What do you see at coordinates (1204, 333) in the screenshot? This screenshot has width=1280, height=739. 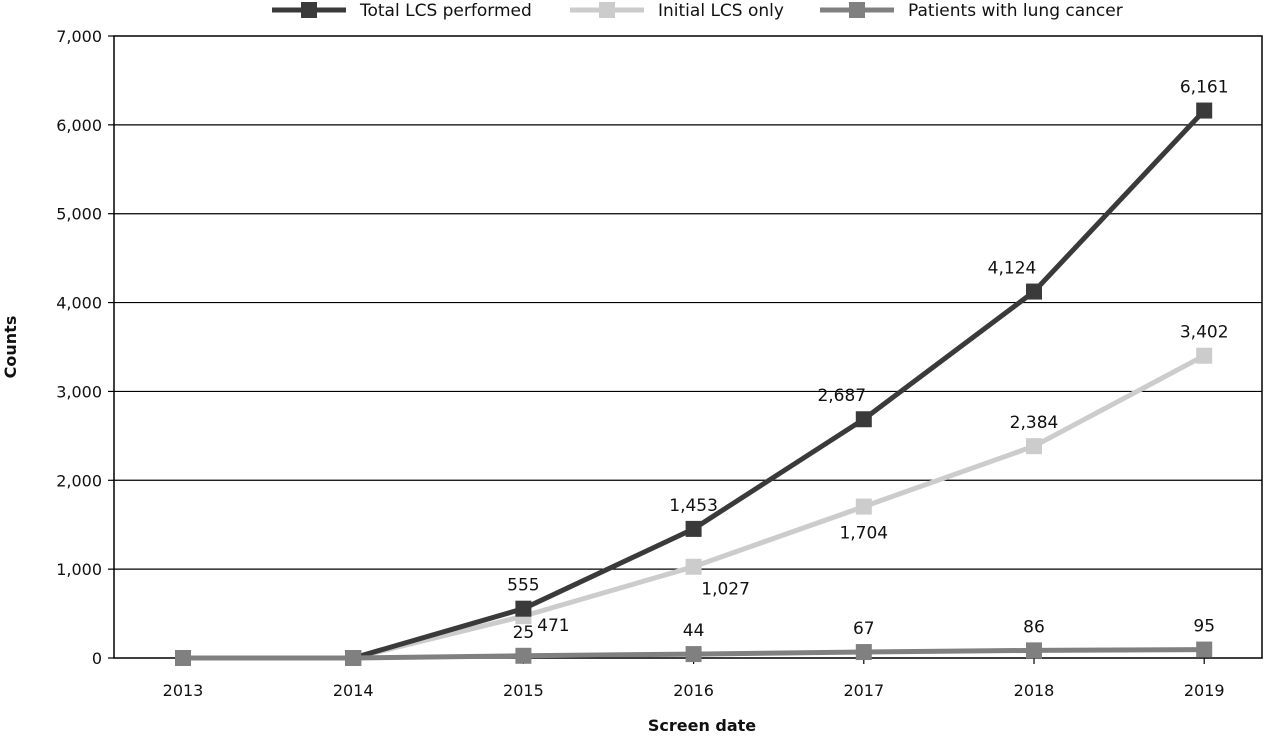 I see `data-label: 3,402` at bounding box center [1204, 333].